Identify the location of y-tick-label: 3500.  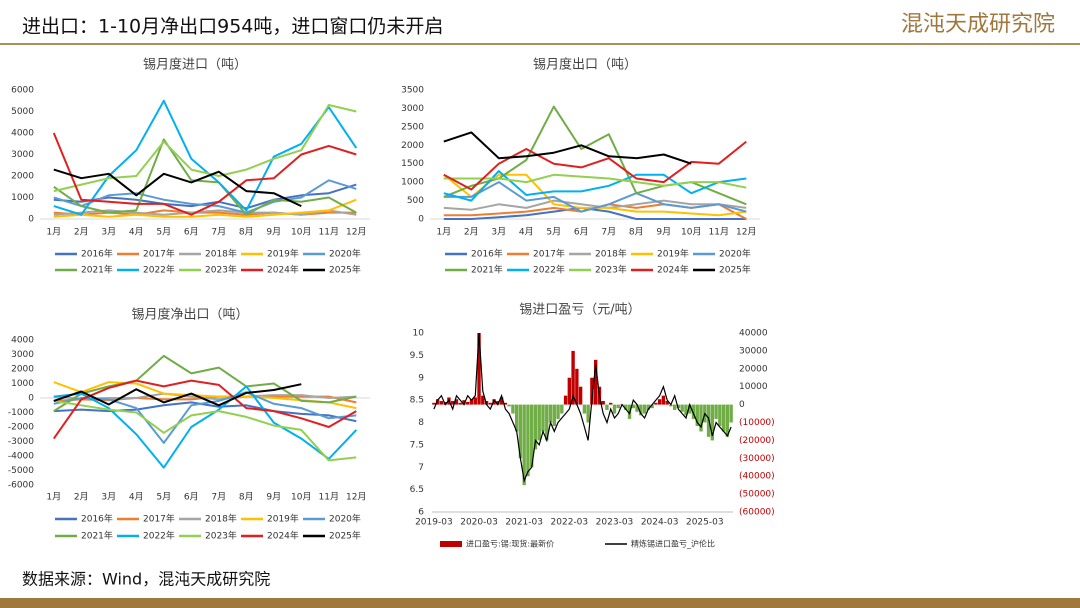
(412, 91).